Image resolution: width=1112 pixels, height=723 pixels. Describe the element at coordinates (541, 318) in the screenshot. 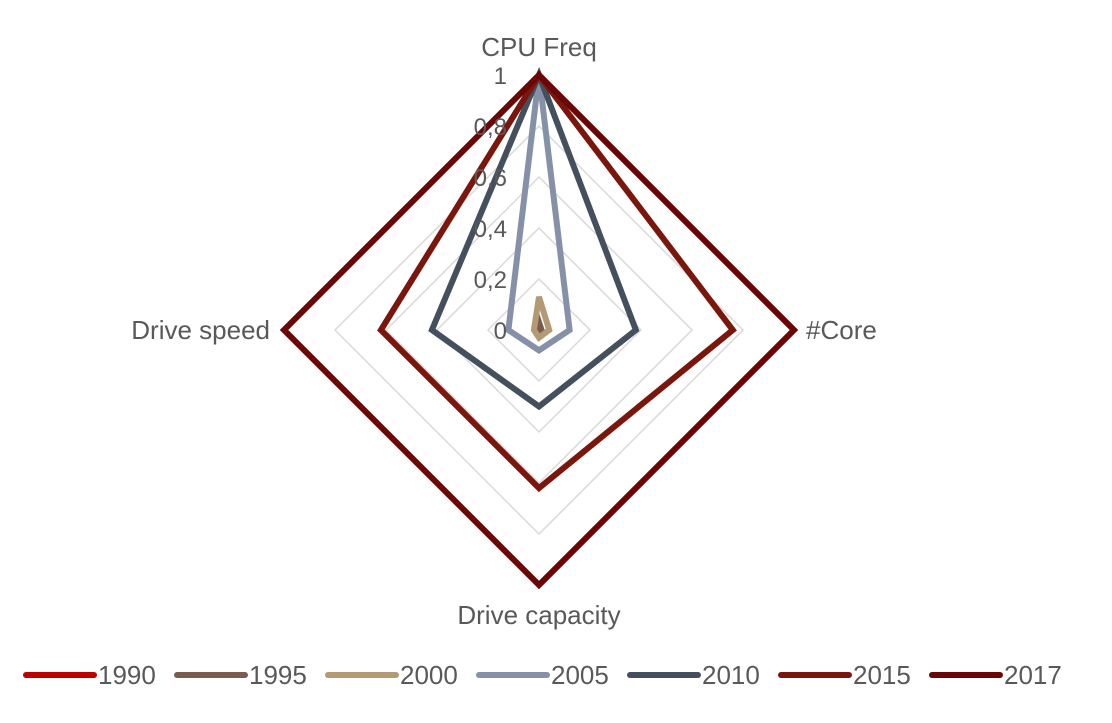

I see `series-line-2000` at that location.